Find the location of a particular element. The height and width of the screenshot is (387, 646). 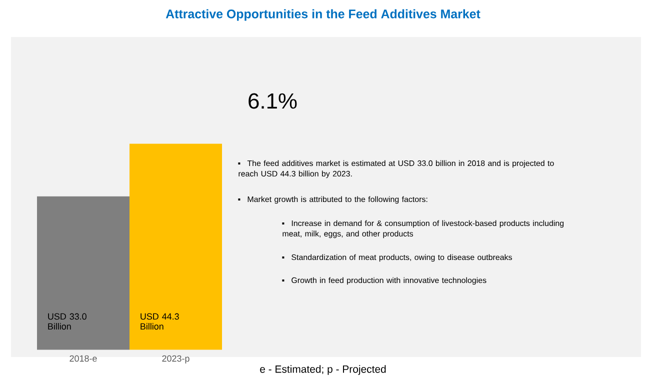

text: 6.1% is located at coordinates (272, 101).